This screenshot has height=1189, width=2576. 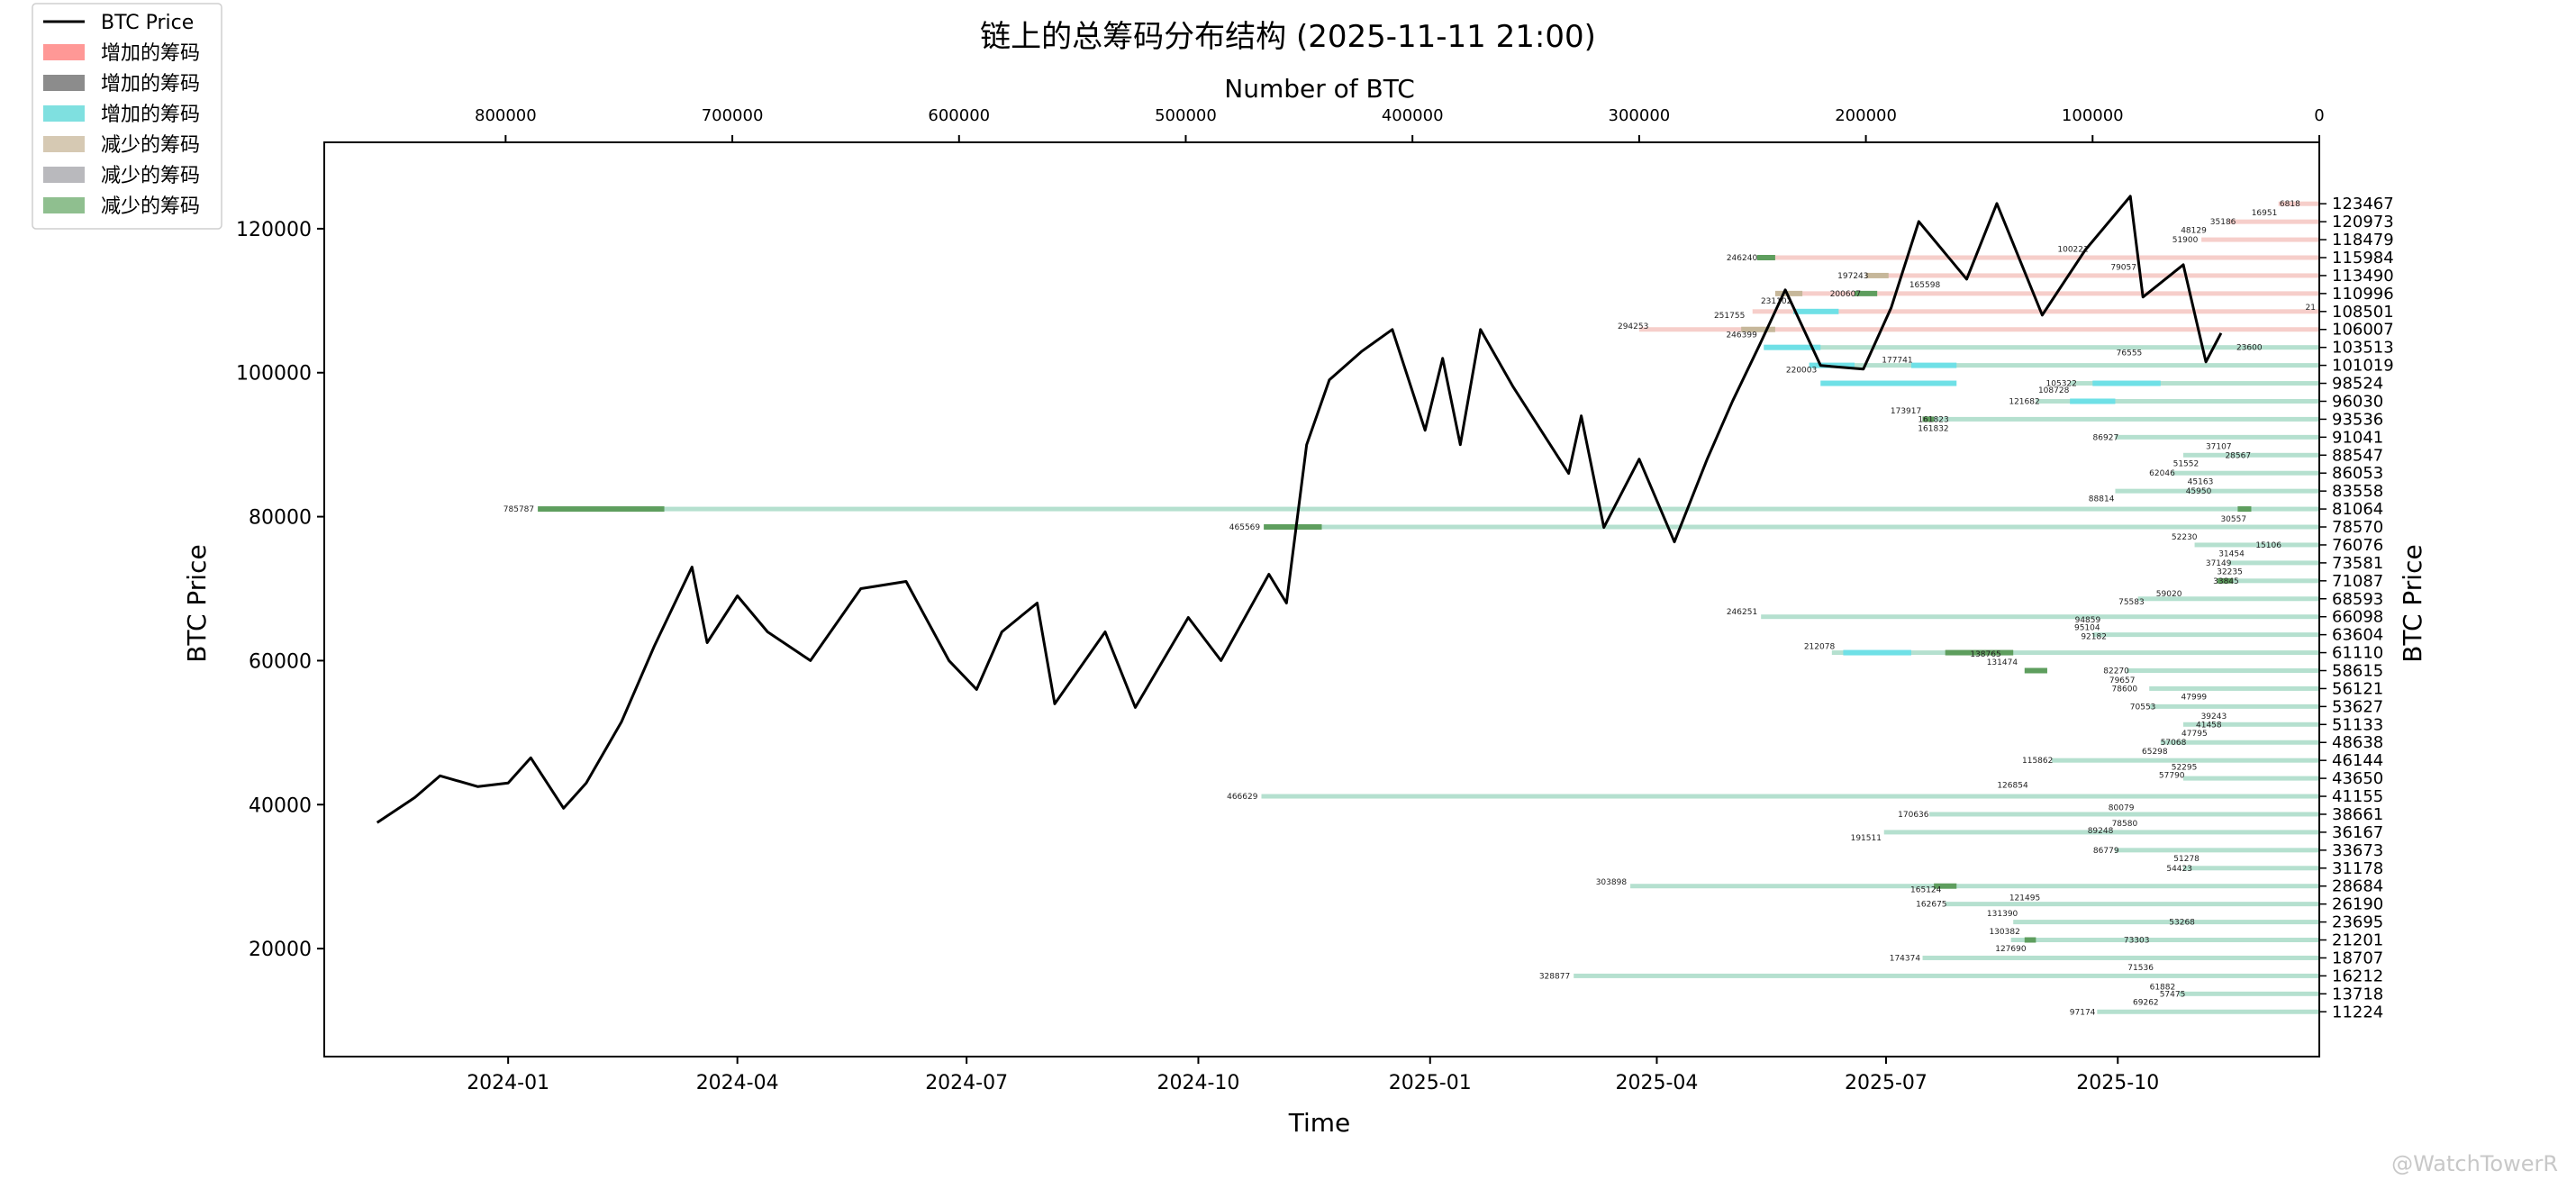 I want to click on segment-value-label: 52230, so click(x=2185, y=537).